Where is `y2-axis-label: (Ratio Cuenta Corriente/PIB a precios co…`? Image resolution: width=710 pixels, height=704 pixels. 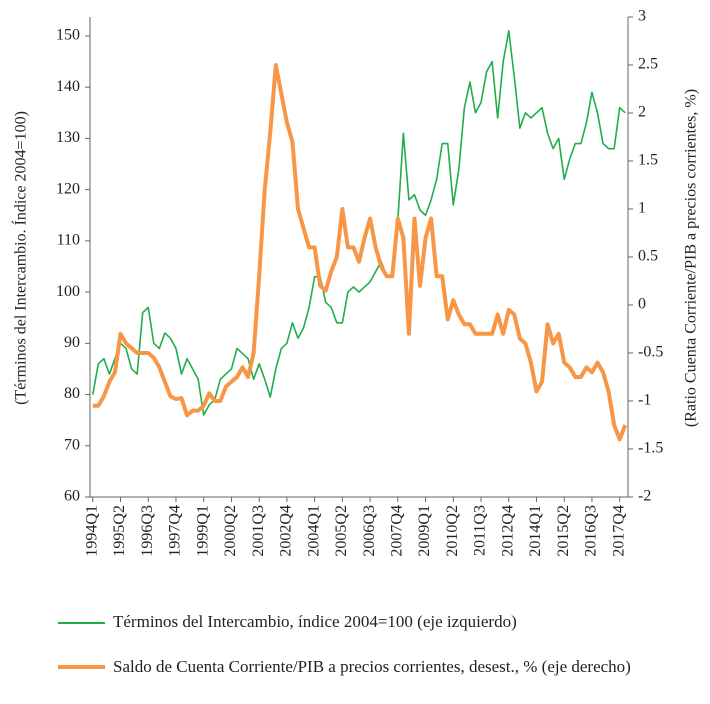 y2-axis-label: (Ratio Cuenta Corriente/PIB a precios co… is located at coordinates (691, 258).